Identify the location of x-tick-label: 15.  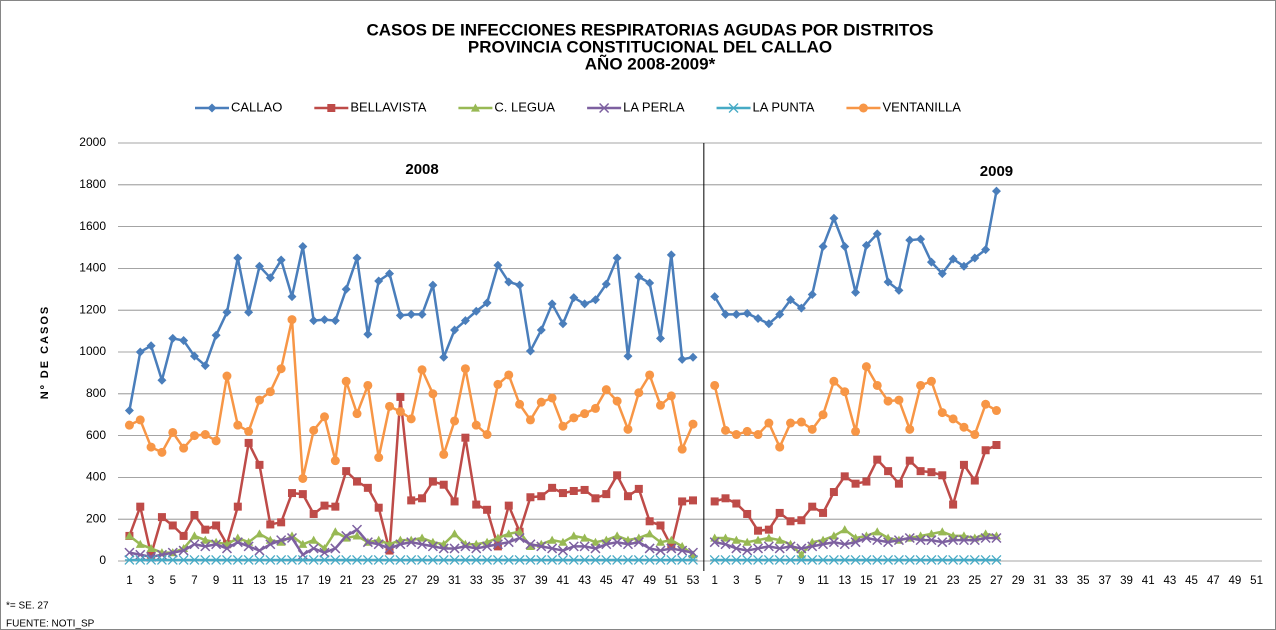
(281, 581).